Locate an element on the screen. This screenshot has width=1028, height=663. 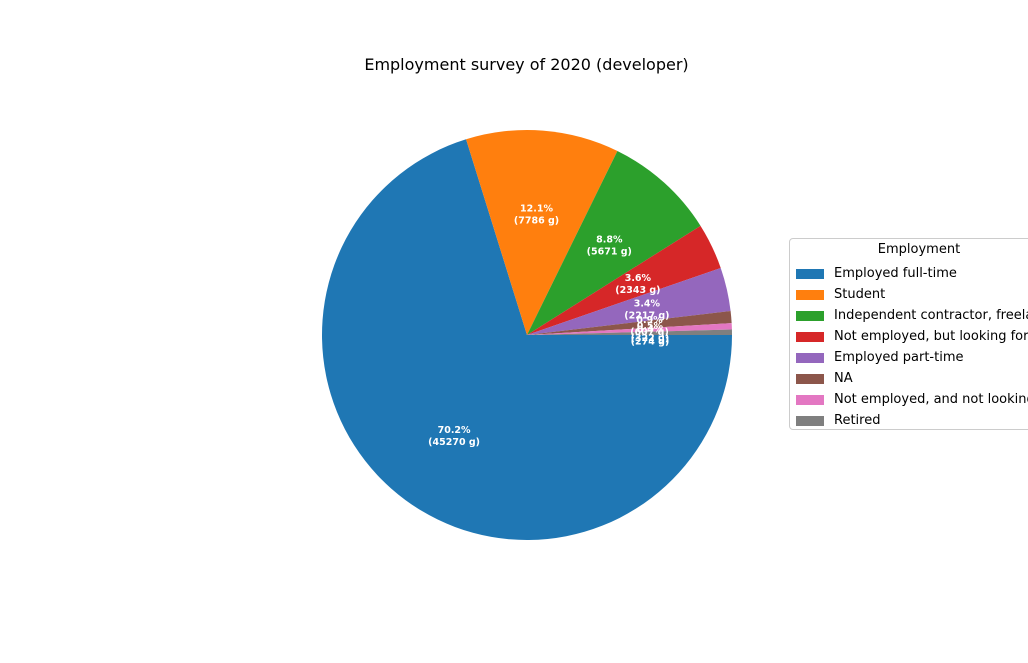
legend-title: Employment is located at coordinates (919, 249).